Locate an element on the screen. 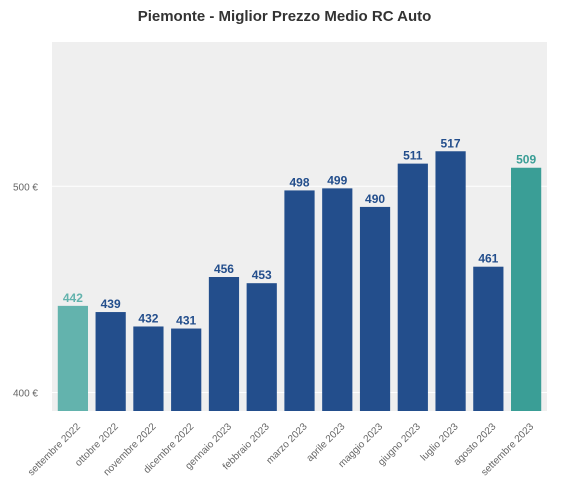  data-label: 517 is located at coordinates (451, 143).